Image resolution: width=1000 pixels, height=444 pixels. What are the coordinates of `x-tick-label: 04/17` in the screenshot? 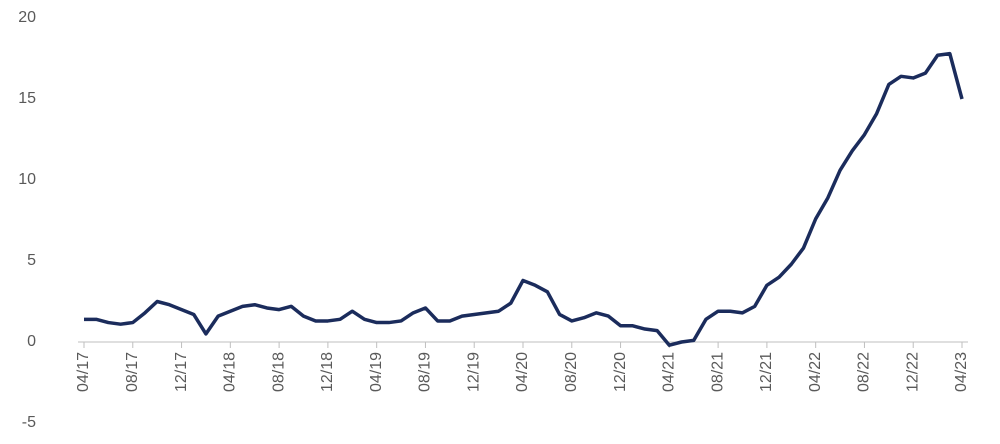 It's located at (83, 372).